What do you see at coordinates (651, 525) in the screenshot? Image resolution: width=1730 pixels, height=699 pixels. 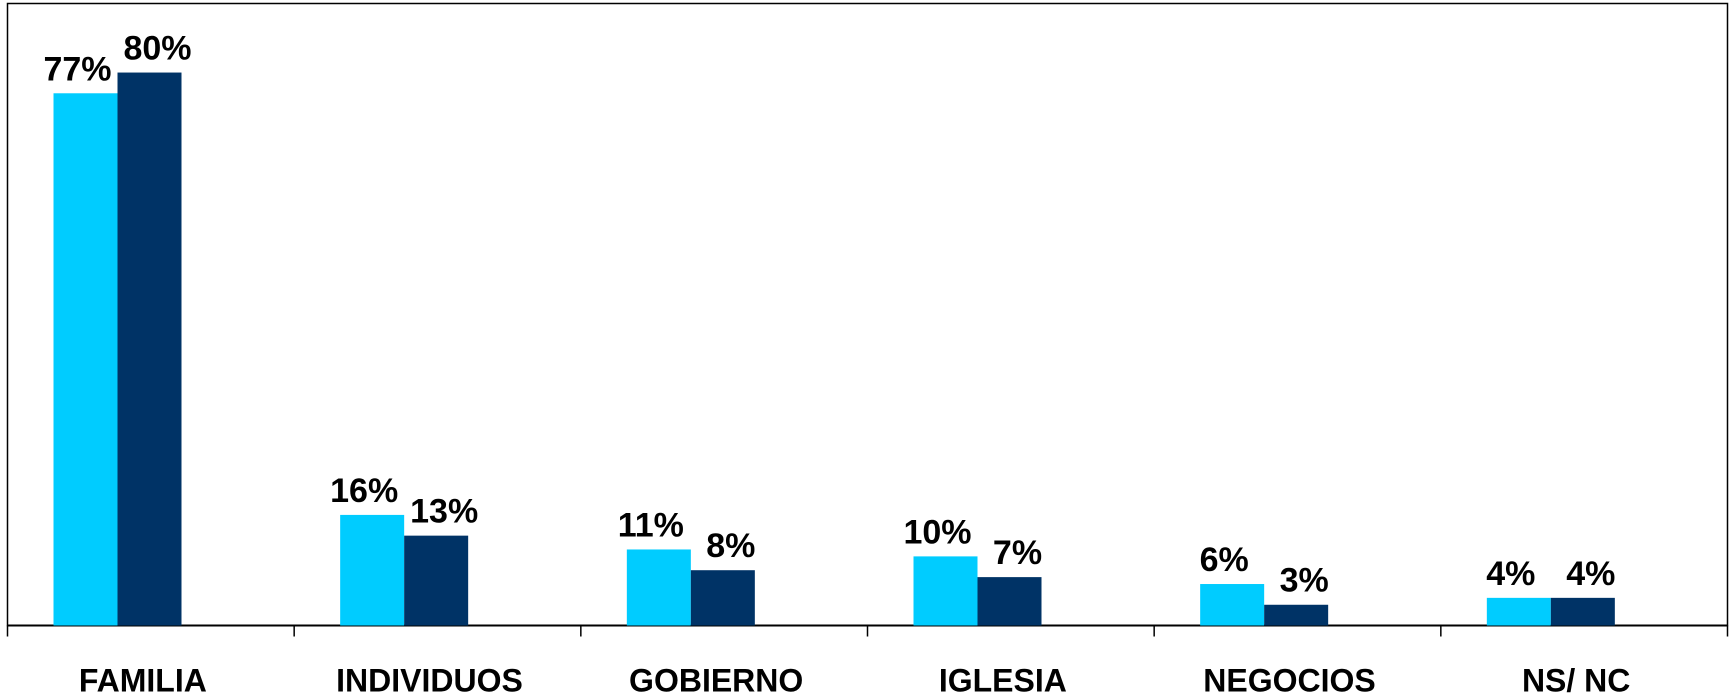 I see `data-label: 11%` at bounding box center [651, 525].